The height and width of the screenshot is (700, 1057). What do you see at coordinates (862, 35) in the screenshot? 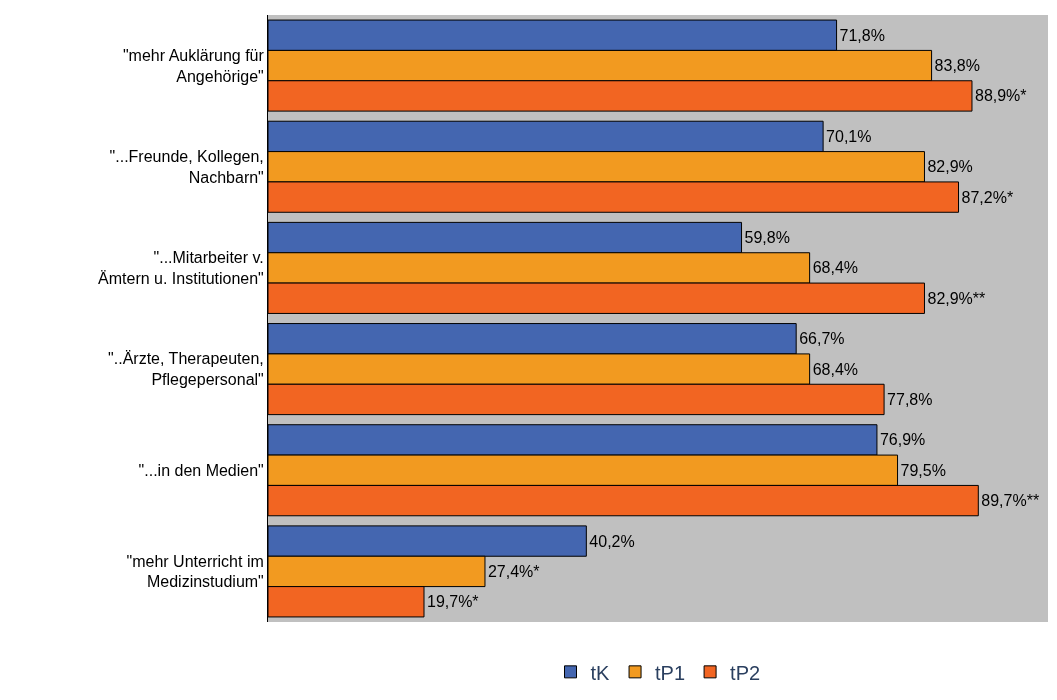
I see `data-label: 71,8%` at bounding box center [862, 35].